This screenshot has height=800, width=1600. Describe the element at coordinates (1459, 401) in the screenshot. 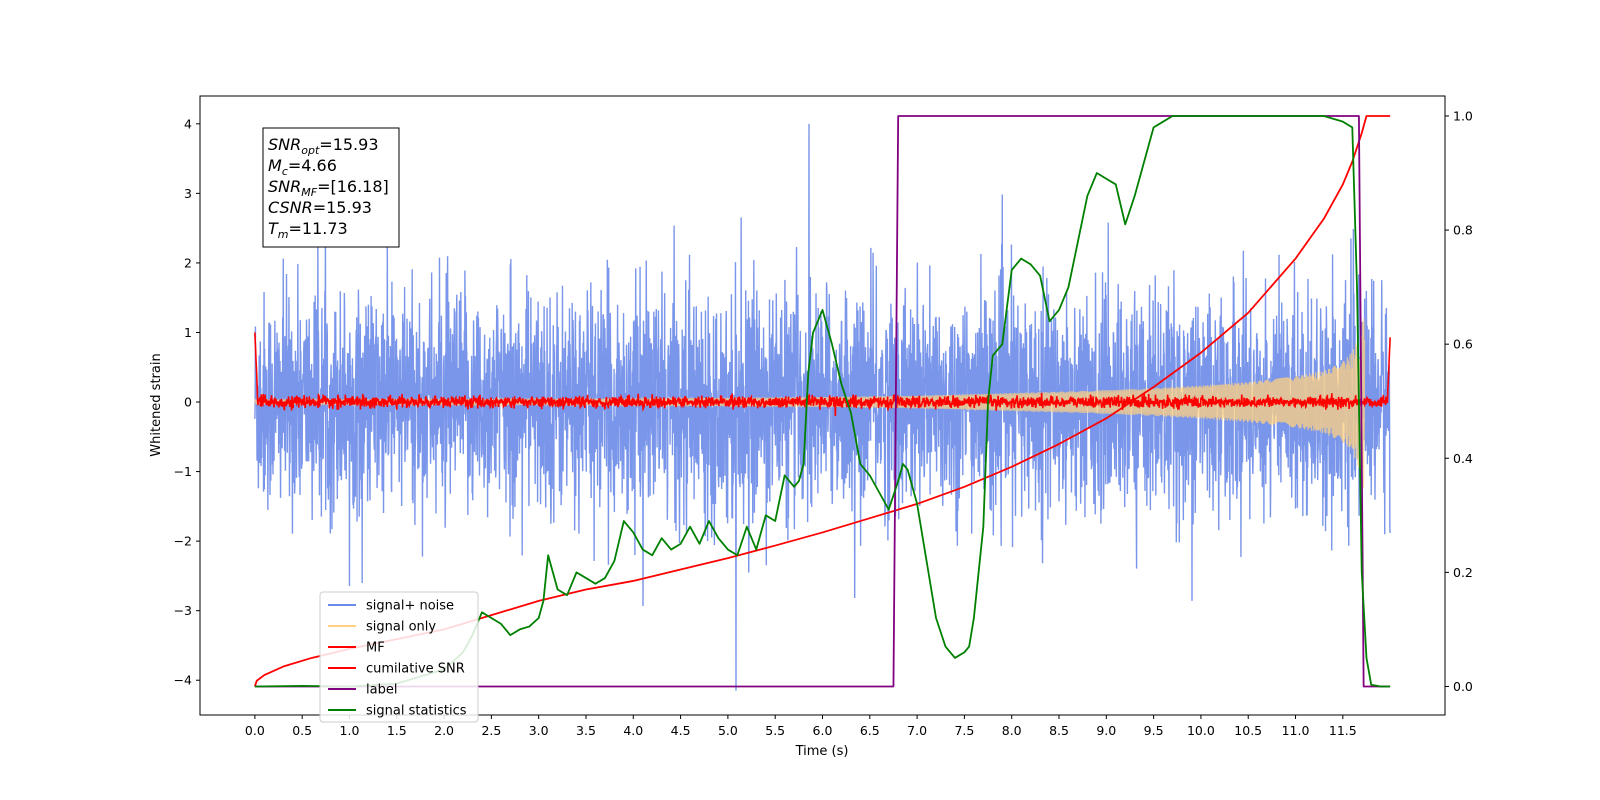

I see `y-axis-right: 0.0 0.2 0.4 0.6 0.8 1.0` at that location.